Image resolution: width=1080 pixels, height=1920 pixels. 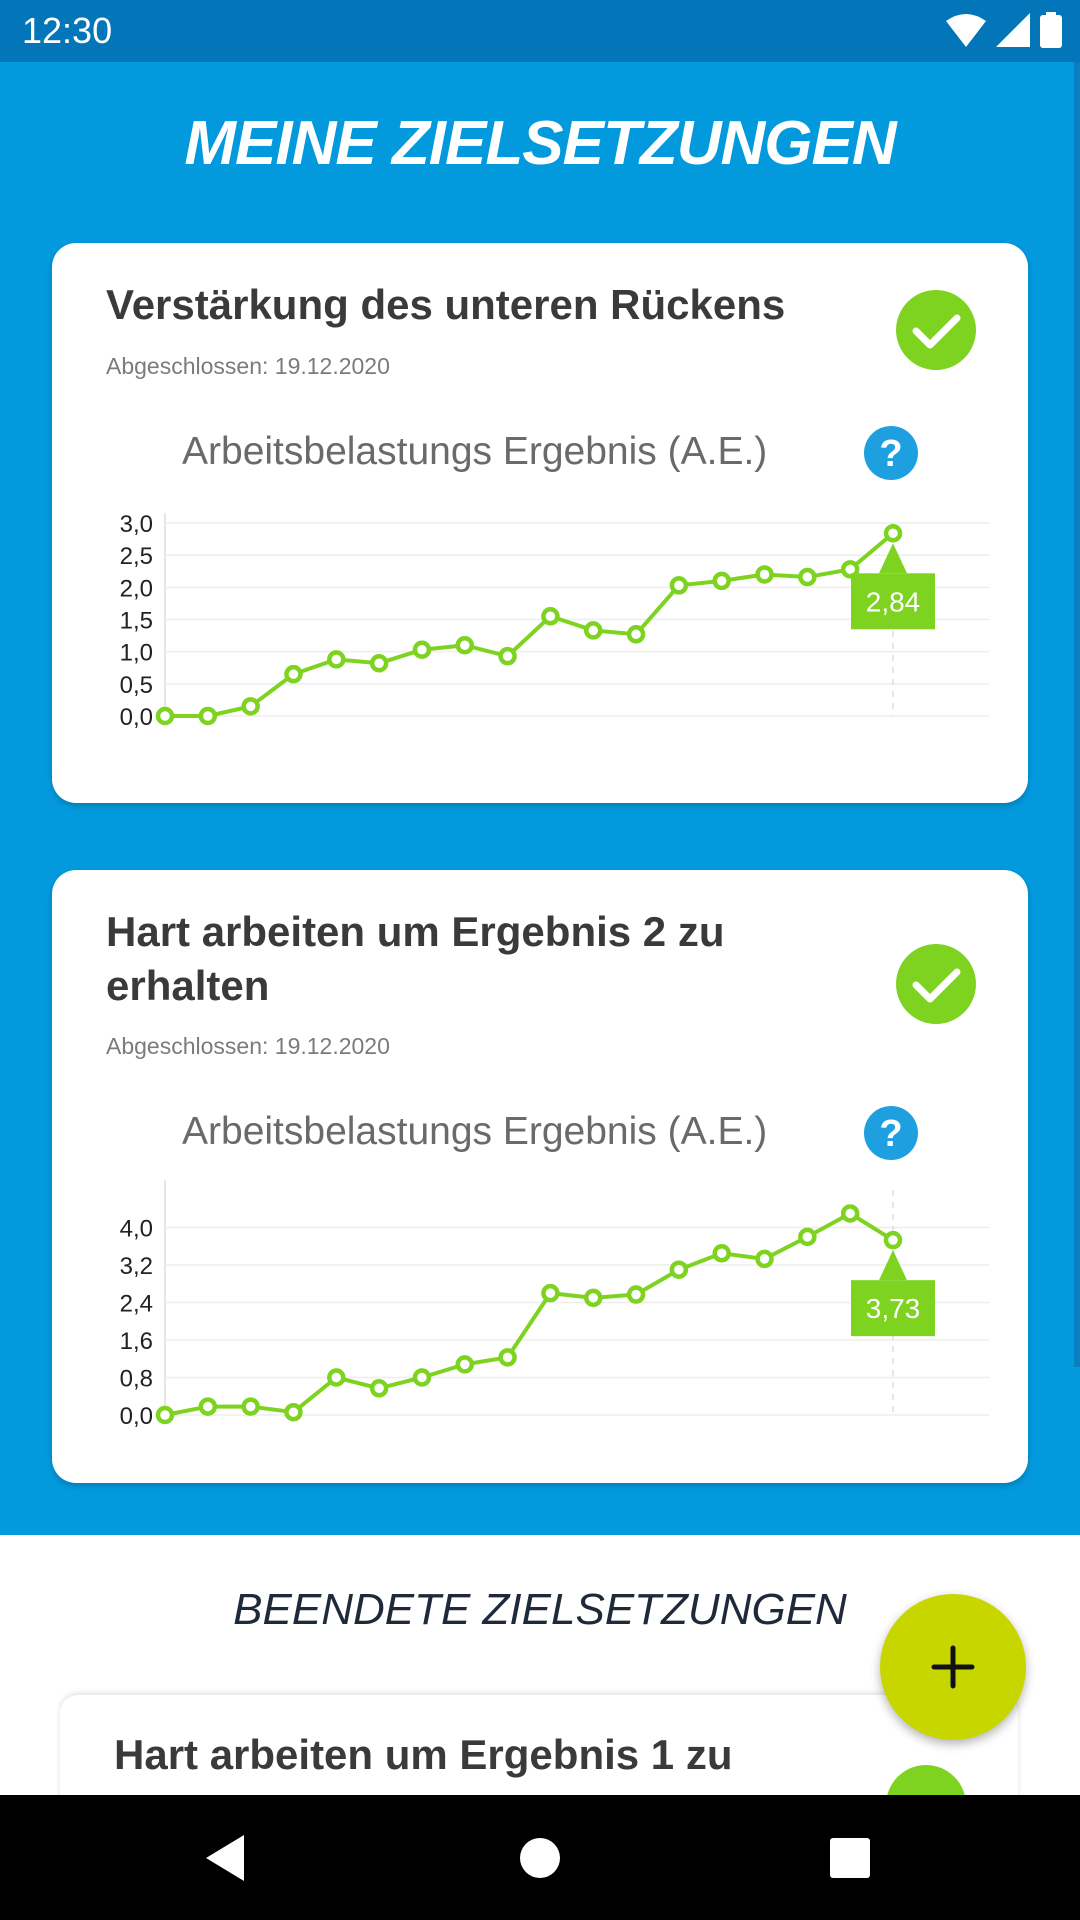 I want to click on y-tick-label: 0,8, so click(x=136, y=1379).